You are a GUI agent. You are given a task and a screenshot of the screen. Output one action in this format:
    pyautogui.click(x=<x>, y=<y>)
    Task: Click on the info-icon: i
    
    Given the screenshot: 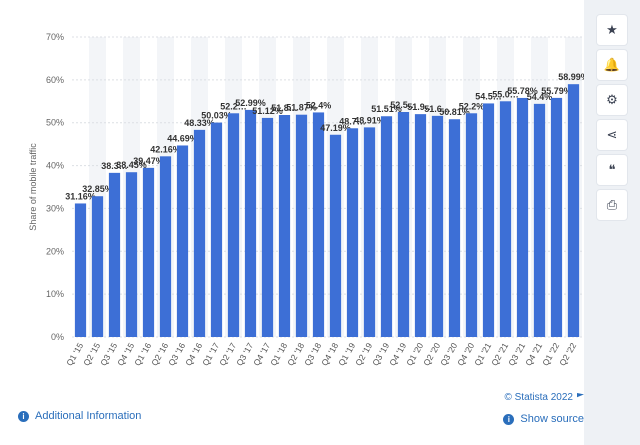 What is the action you would take?
    pyautogui.click(x=23, y=416)
    